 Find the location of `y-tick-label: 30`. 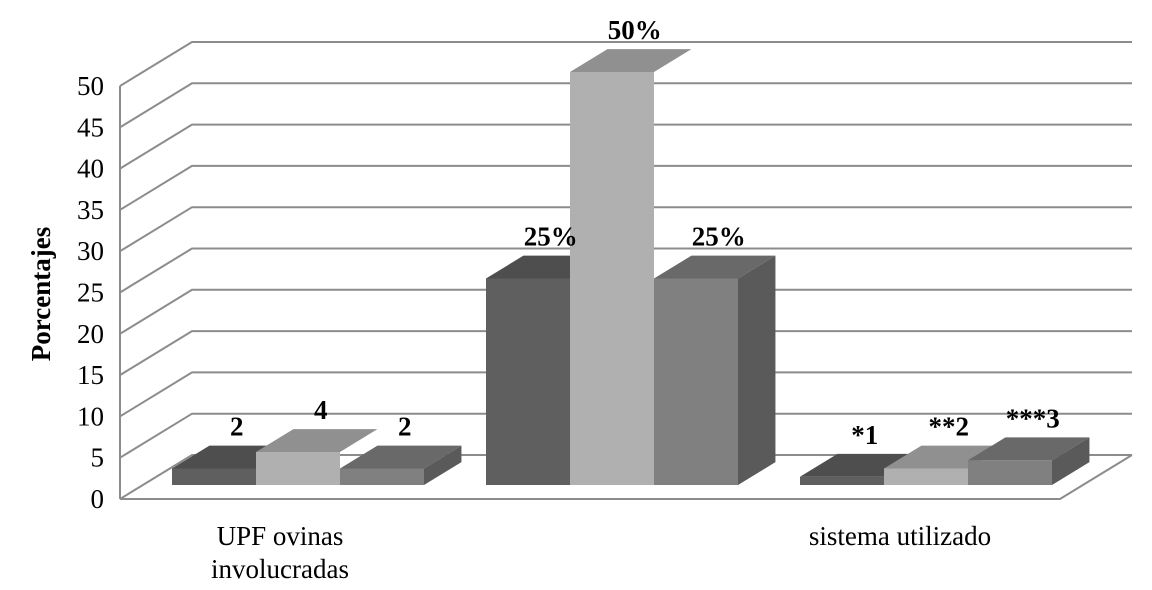

y-tick-label: 30 is located at coordinates (90, 251).